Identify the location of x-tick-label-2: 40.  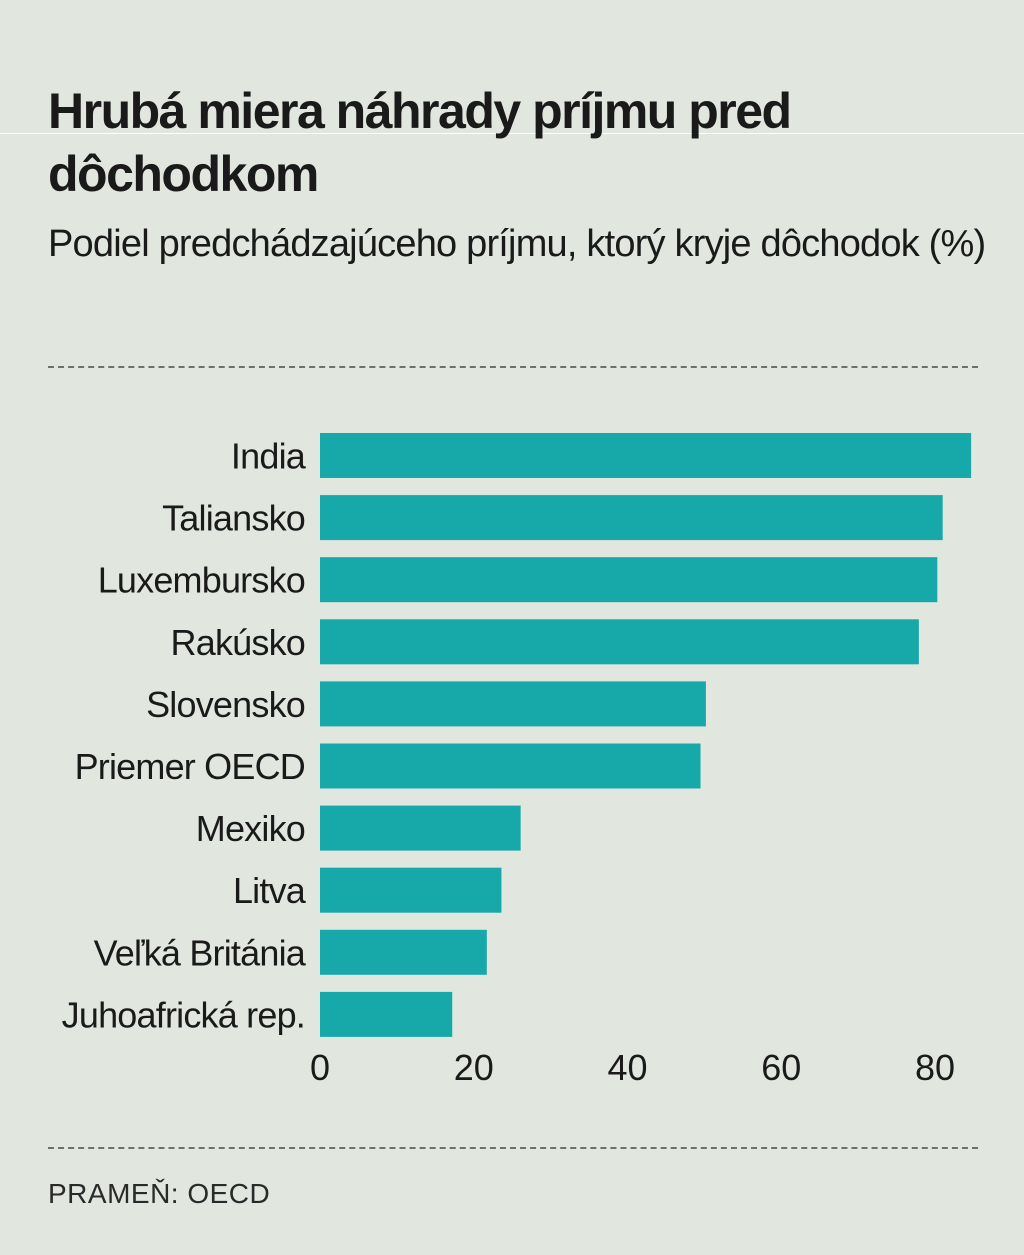
(627, 1067).